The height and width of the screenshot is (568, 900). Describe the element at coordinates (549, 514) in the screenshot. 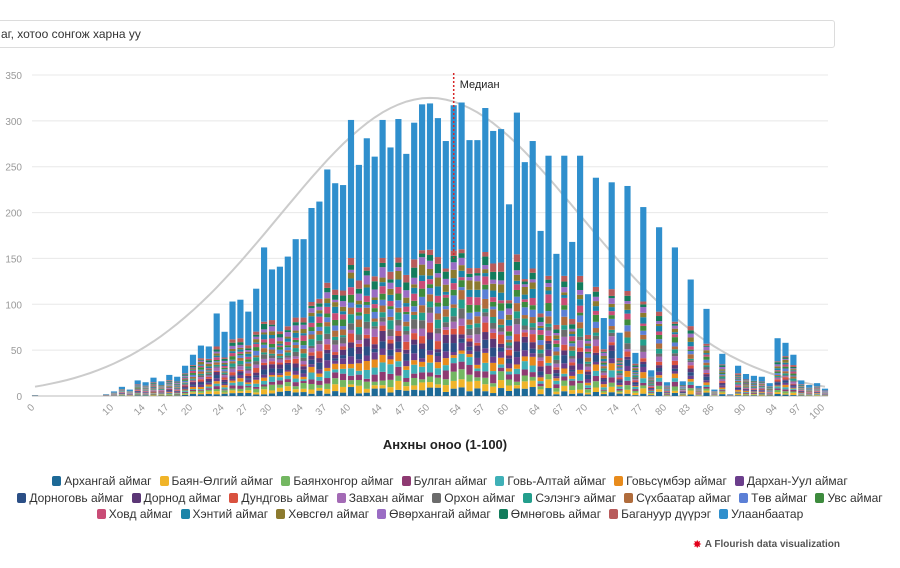

I see `legend-item: Өмнөговь аймаг` at that location.